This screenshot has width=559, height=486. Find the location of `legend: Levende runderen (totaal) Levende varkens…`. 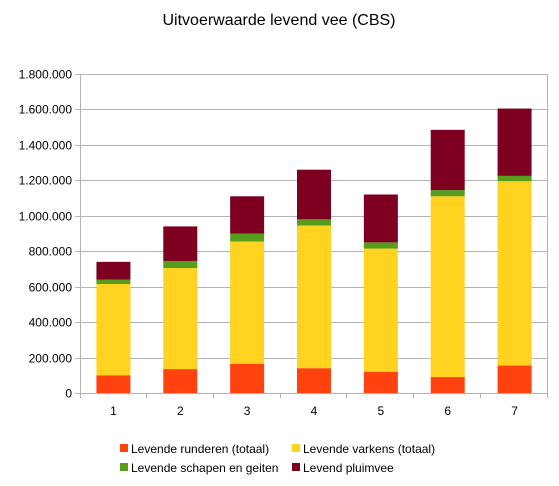

legend: Levende runderen (totaal) Levende varkens… is located at coordinates (277, 458).